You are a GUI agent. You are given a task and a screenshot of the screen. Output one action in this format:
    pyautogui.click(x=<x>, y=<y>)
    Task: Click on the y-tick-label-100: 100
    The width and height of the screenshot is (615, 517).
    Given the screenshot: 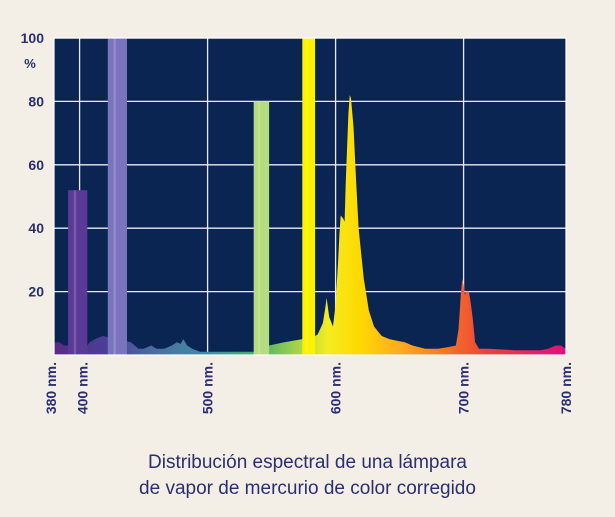 What is the action you would take?
    pyautogui.click(x=33, y=38)
    